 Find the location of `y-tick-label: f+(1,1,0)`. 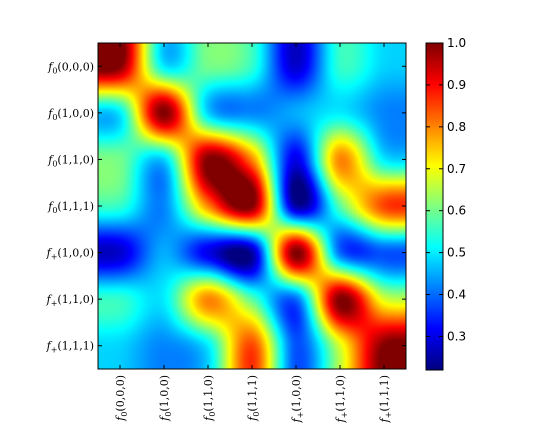

y-tick-label: f+(1,1,0) is located at coordinates (70, 300).